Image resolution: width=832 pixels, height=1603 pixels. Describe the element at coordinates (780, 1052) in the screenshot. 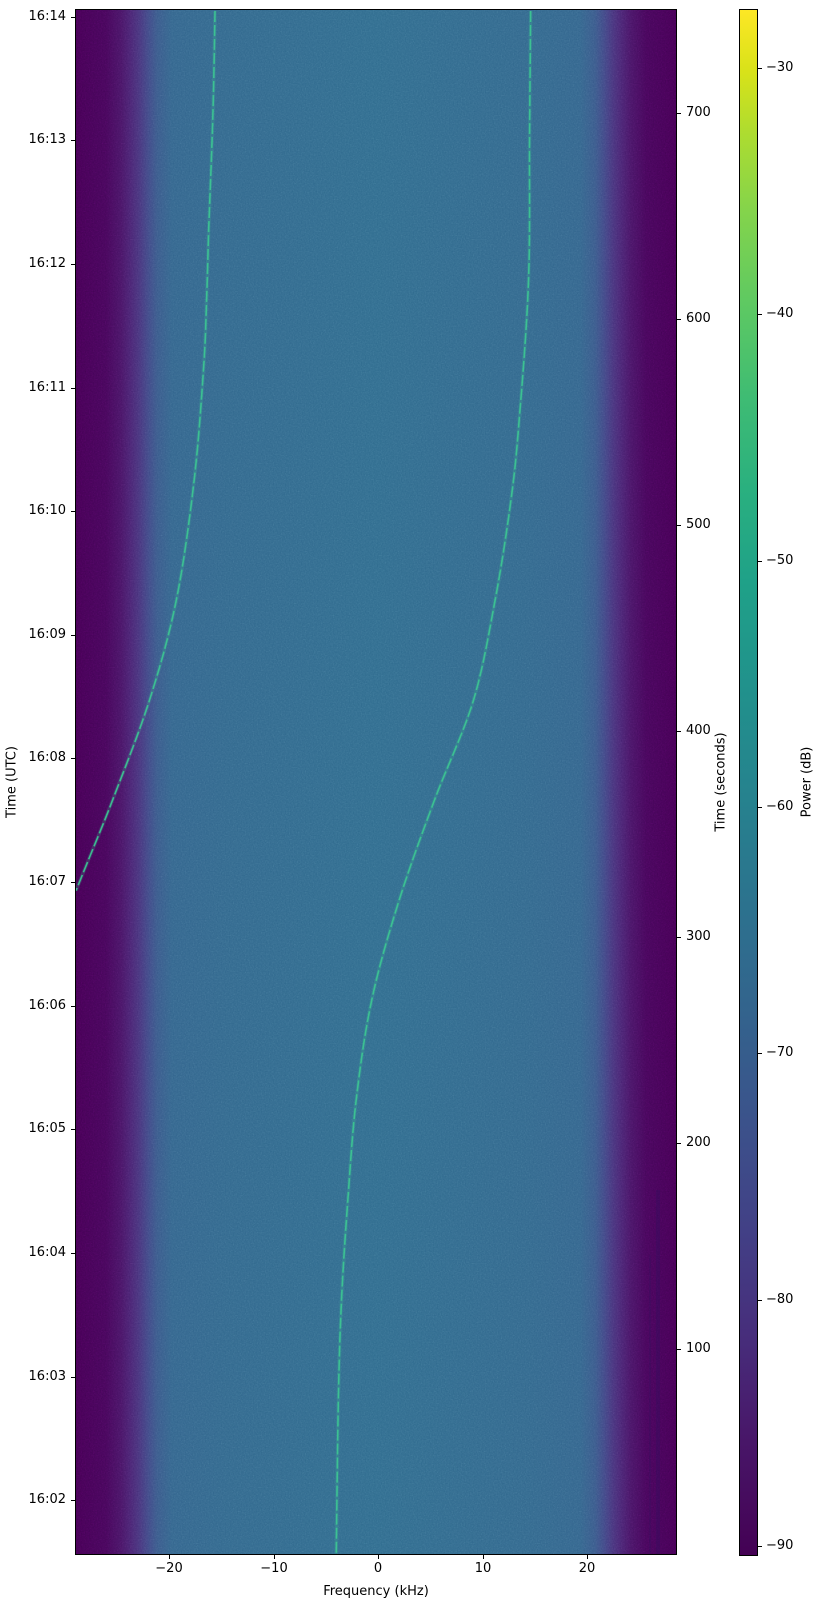

I see `colorbar-tick-label: −70` at that location.